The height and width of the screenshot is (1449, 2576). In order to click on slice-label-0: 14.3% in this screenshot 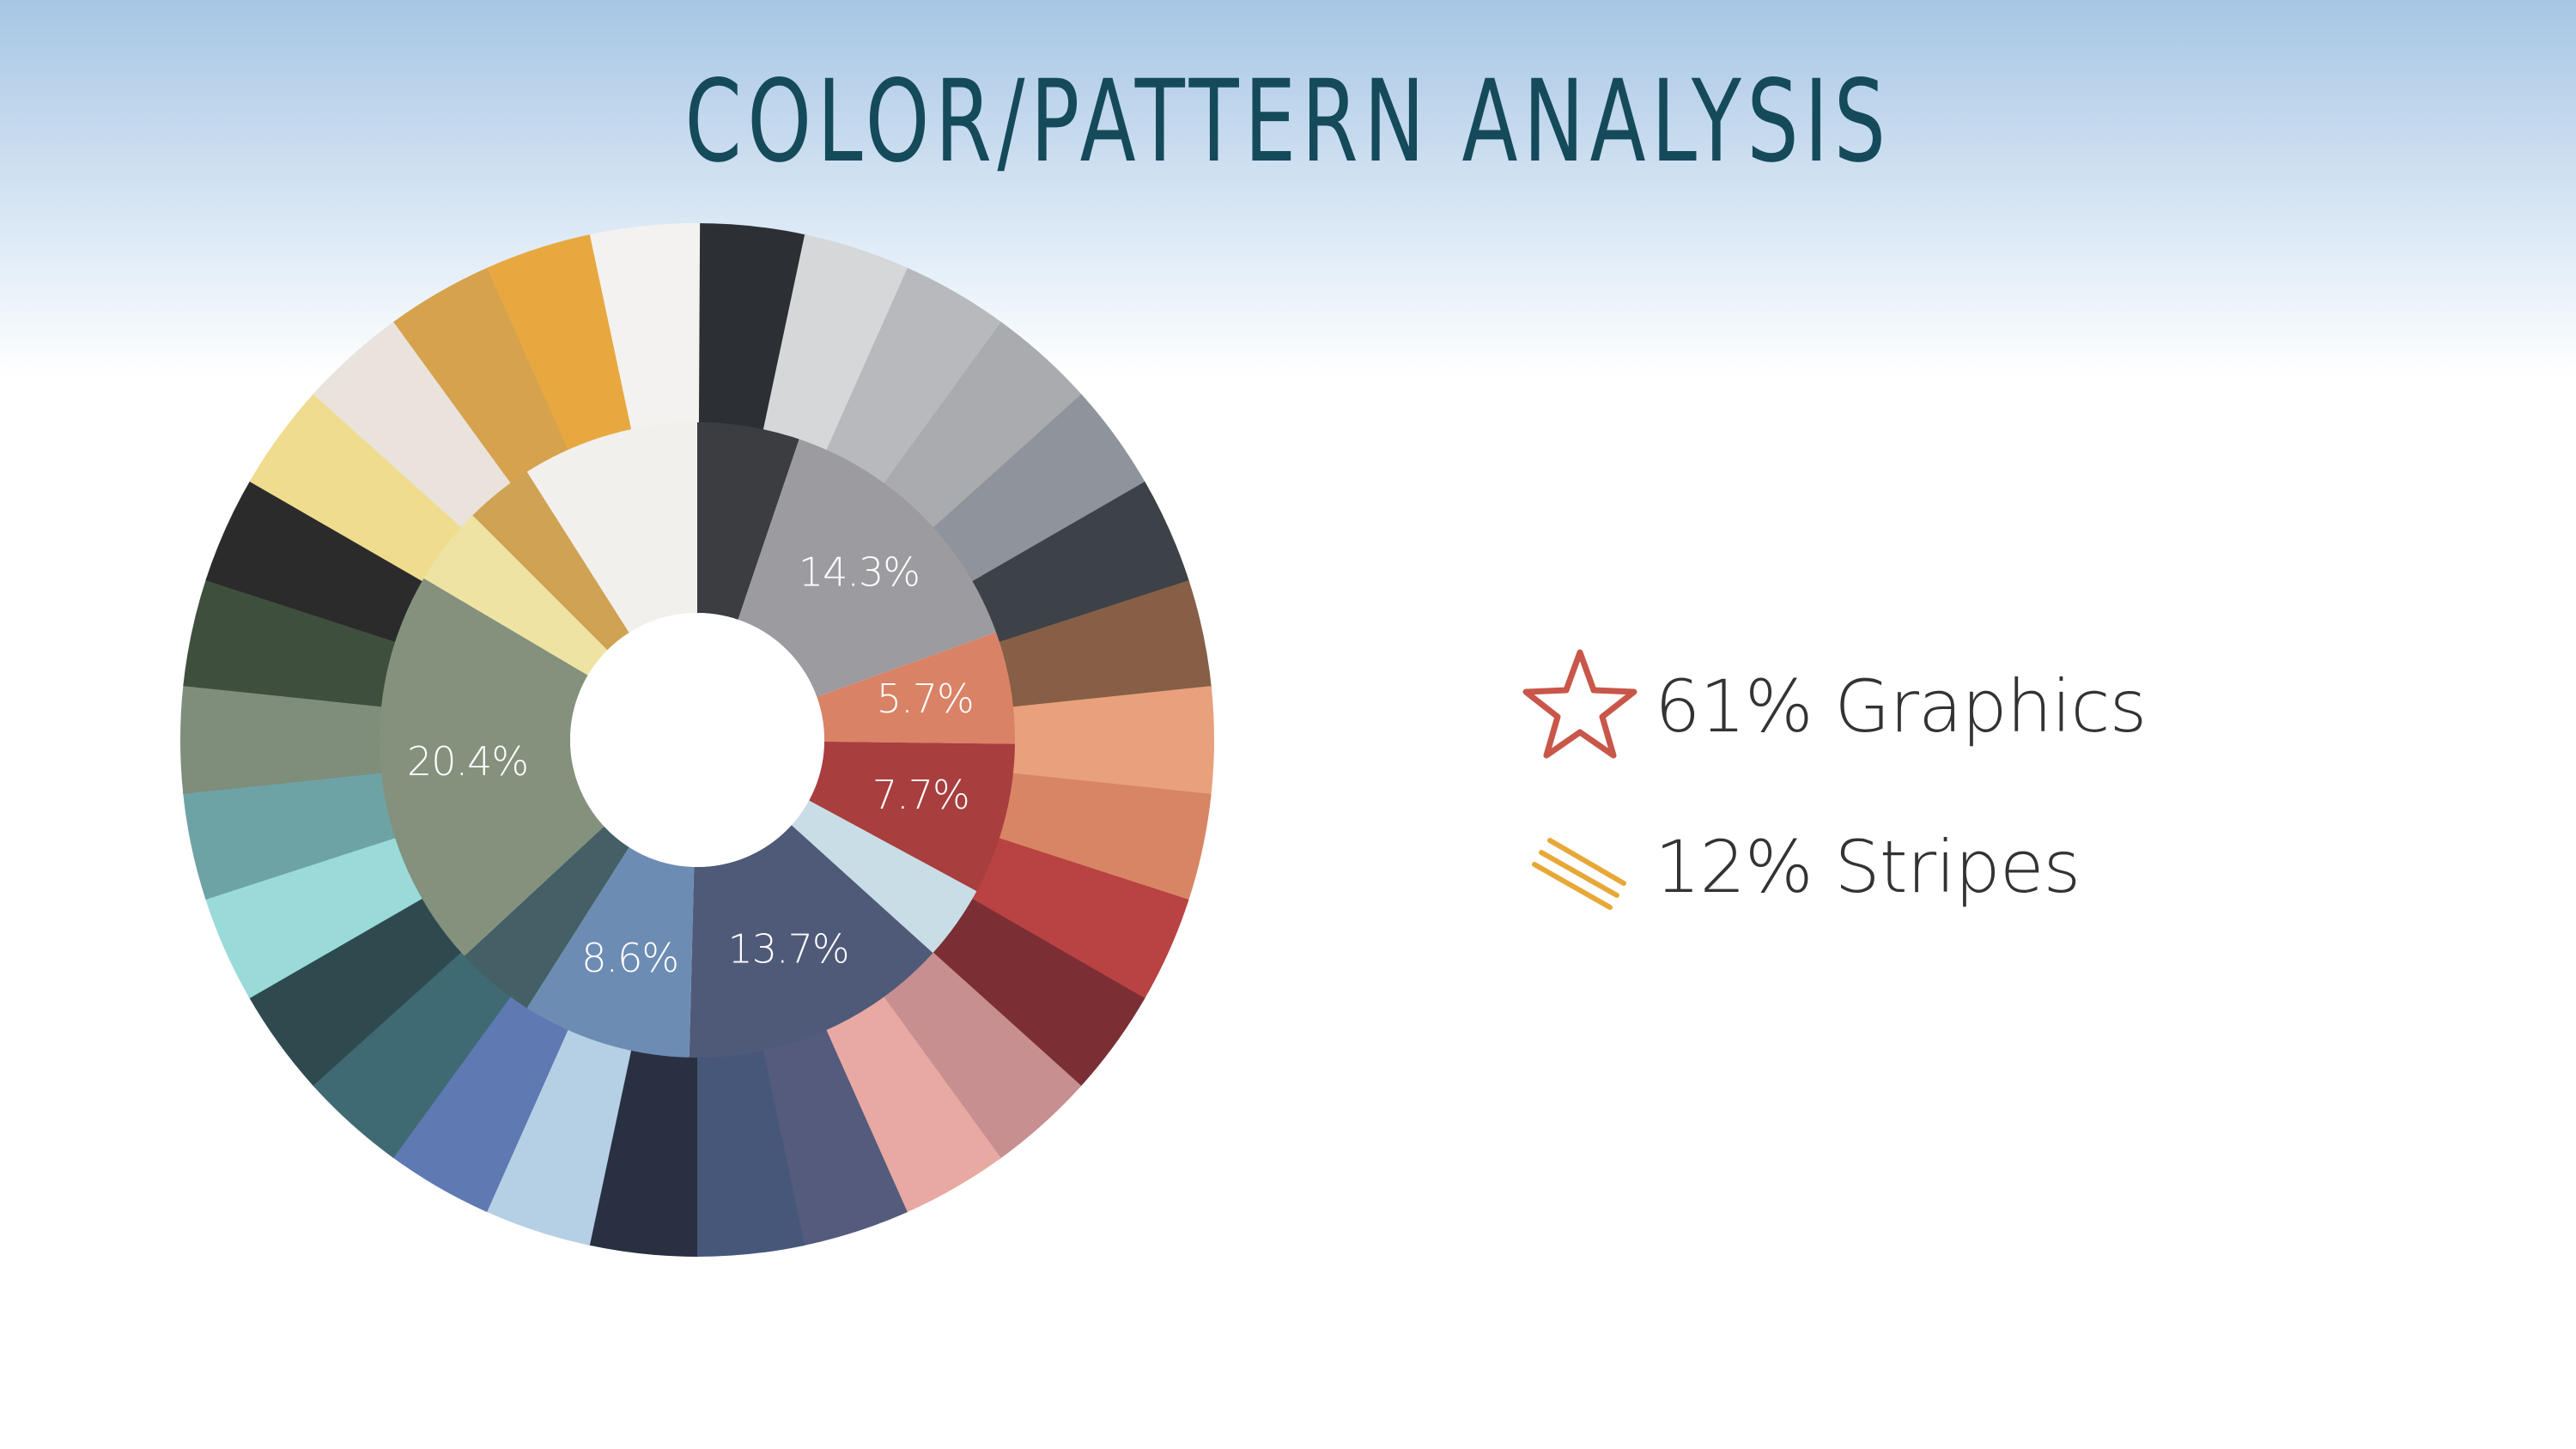, I will do `click(859, 572)`.